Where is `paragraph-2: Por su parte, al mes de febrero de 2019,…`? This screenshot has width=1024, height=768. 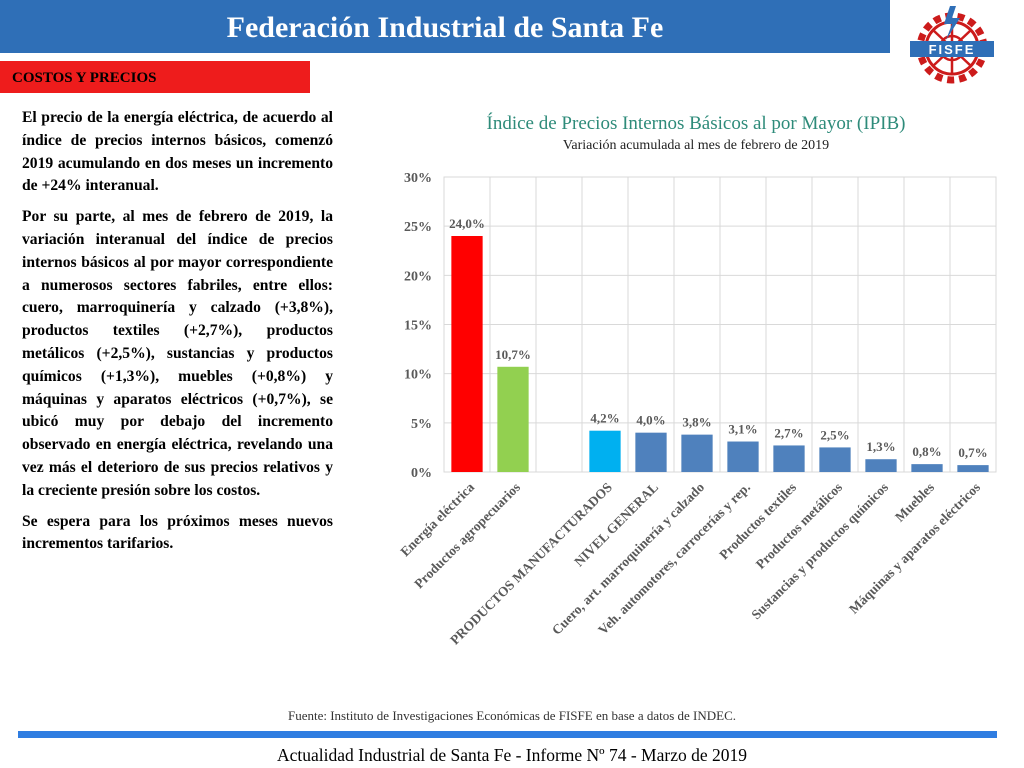
paragraph-2: Por su parte, al mes de febrero de 2019,… is located at coordinates (177, 353).